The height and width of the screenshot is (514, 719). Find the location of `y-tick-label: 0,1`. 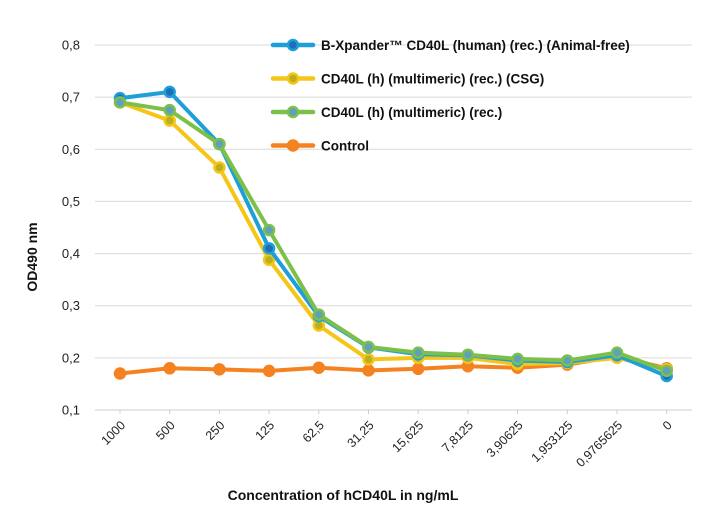

y-tick-label: 0,1 is located at coordinates (71, 410).